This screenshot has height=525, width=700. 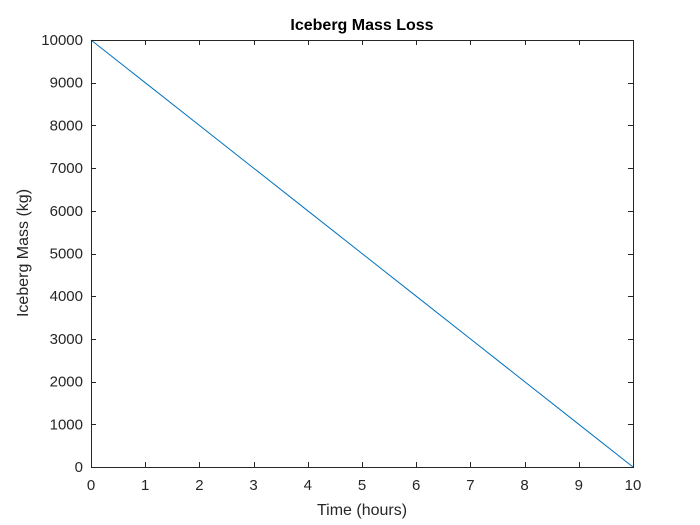 What do you see at coordinates (66, 296) in the screenshot?
I see `y-tick-label: 4000` at bounding box center [66, 296].